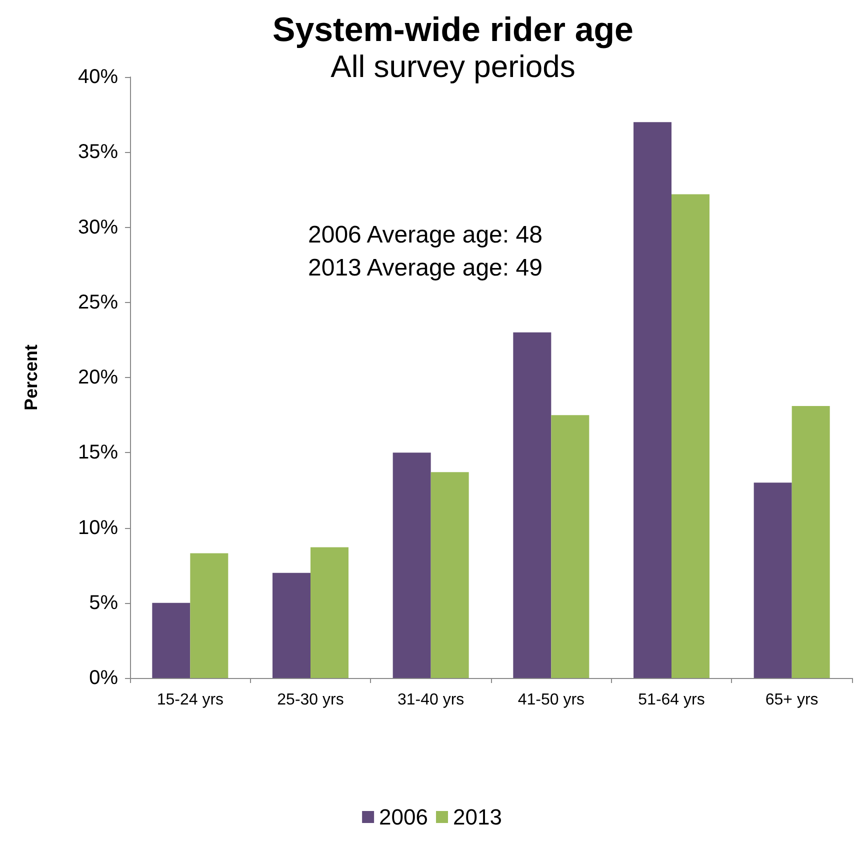 The image size is (864, 847). What do you see at coordinates (453, 30) in the screenshot?
I see `chart-title: System-wide rider age` at bounding box center [453, 30].